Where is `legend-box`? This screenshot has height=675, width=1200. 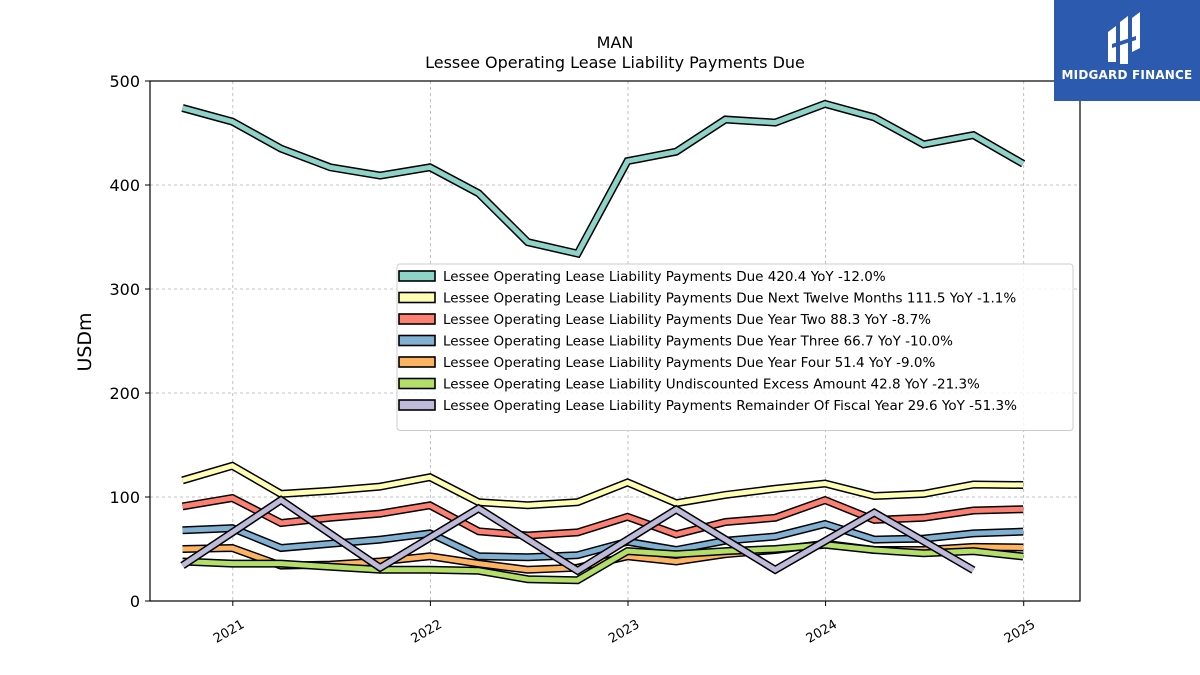
legend-box is located at coordinates (735, 347).